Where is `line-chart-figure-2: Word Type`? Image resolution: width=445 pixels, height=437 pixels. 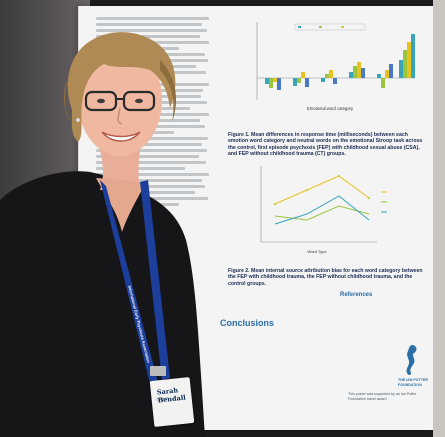
line-chart-figure-2: Word Type is located at coordinates (330, 209).